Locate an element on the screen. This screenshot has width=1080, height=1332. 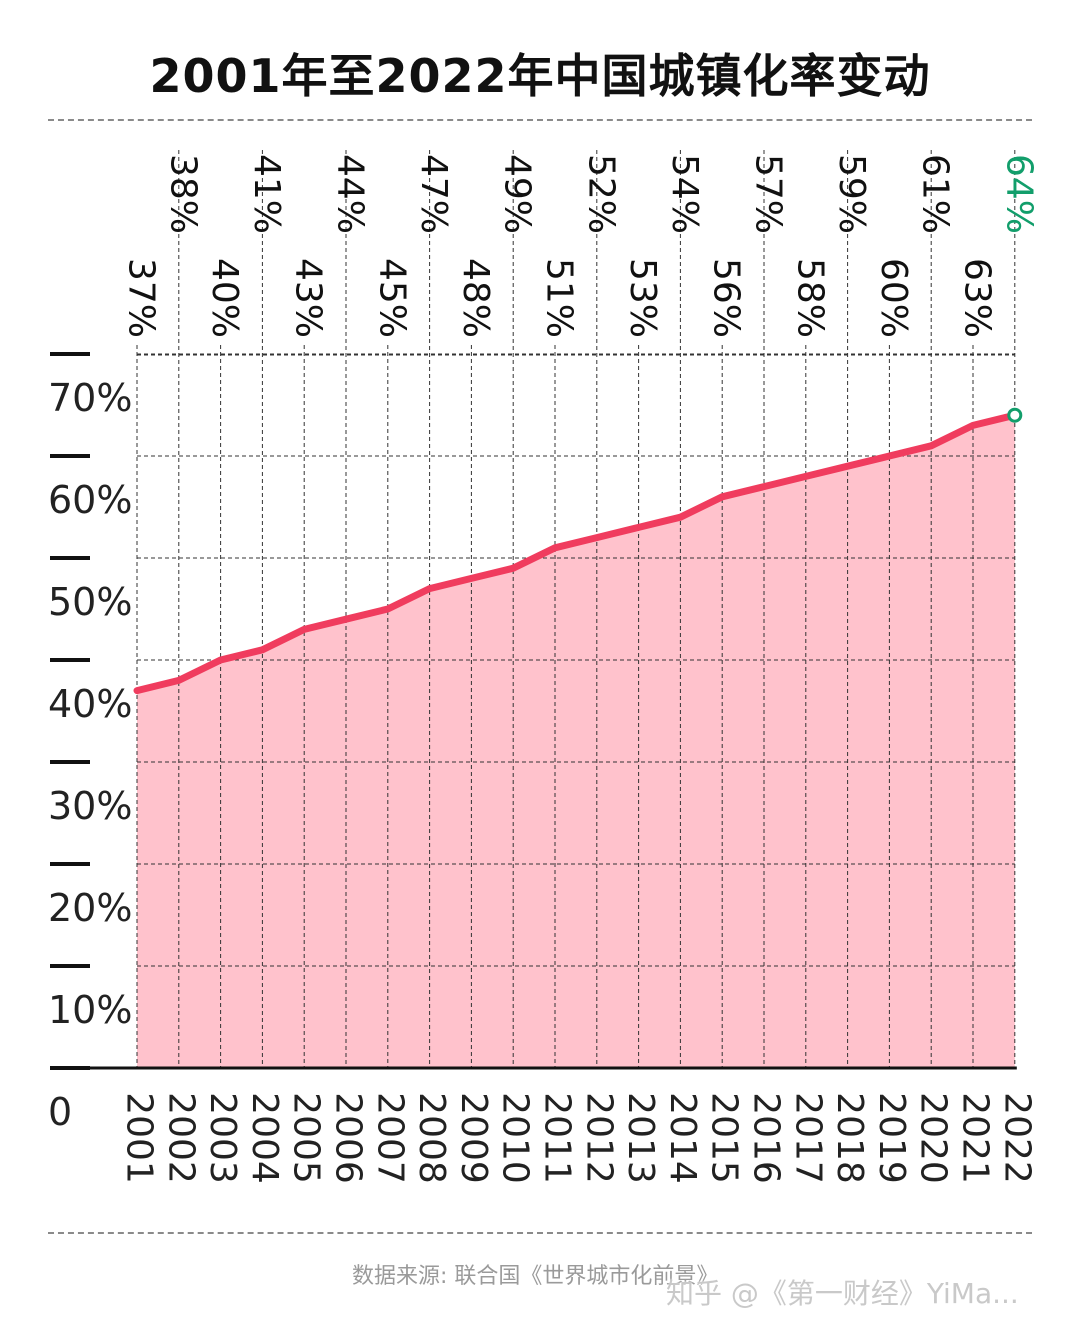
value-label: 48% is located at coordinates (475, 298).